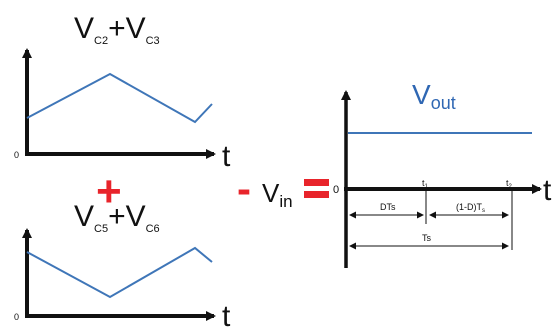  What do you see at coordinates (483, 211) in the screenshot?
I see `one-minus-d-label-sub: s` at bounding box center [483, 211].